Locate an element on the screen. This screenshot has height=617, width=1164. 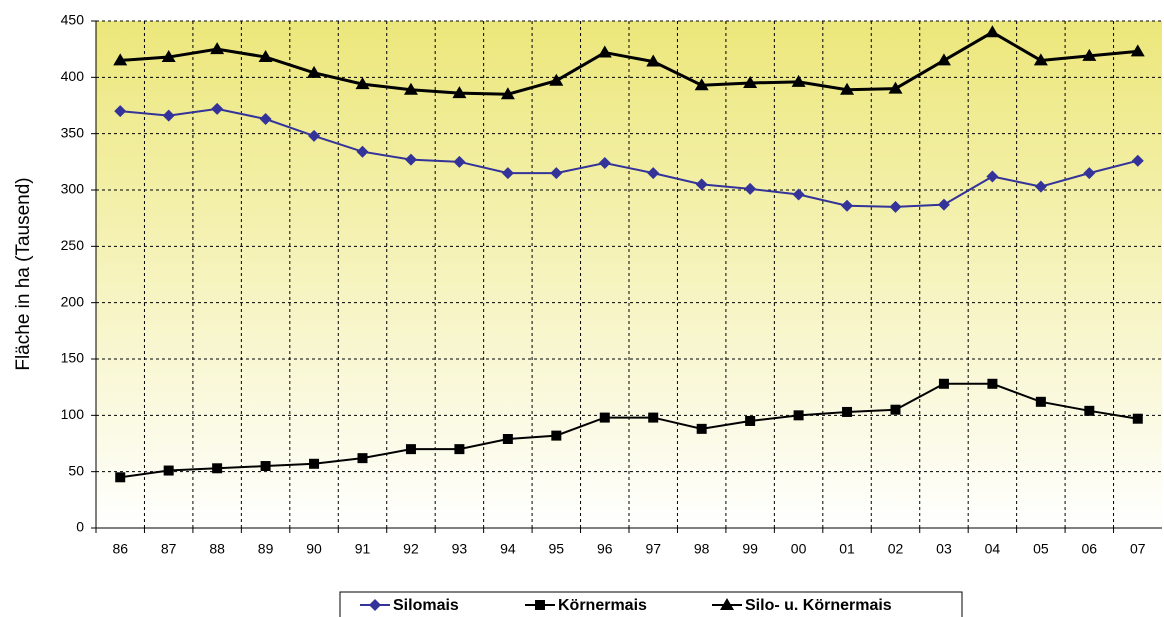
x-tick-label: 99 is located at coordinates (750, 549).